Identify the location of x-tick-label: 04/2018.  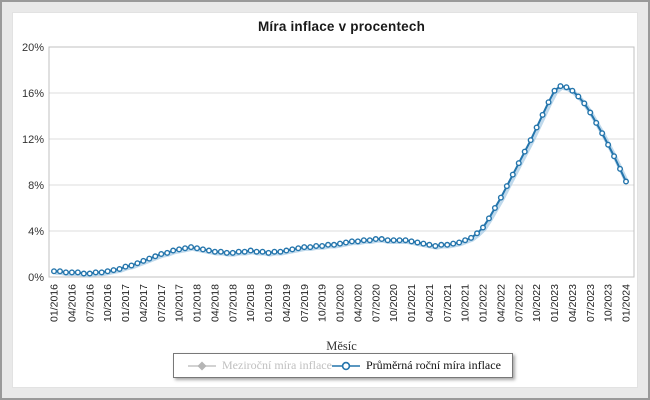
(215, 303).